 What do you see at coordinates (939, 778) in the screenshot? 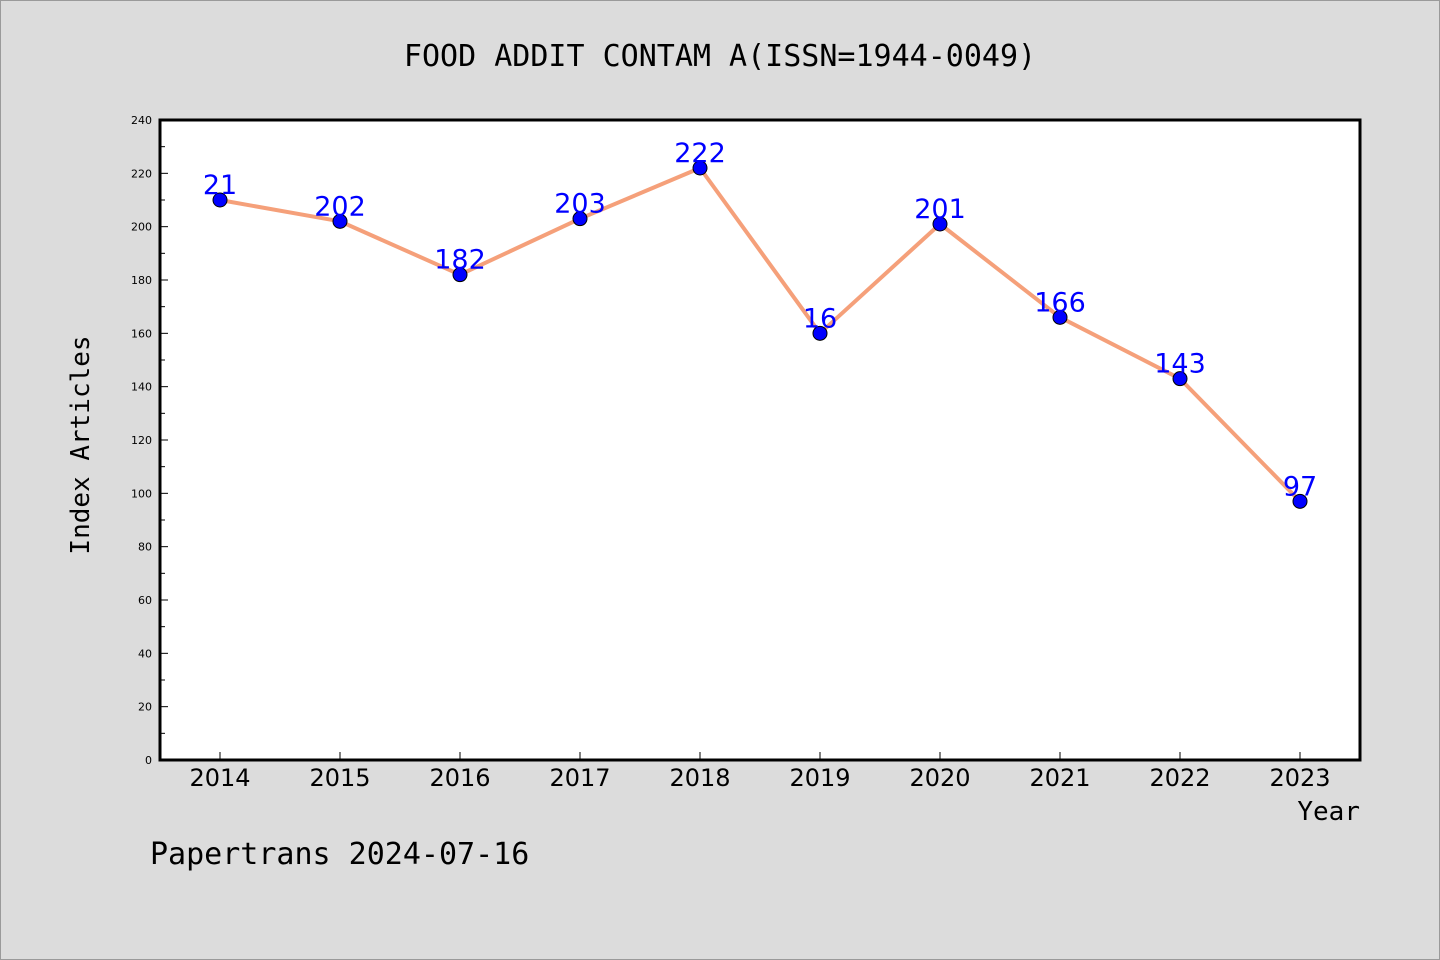
I see `x-tick-label: 2020` at bounding box center [939, 778].